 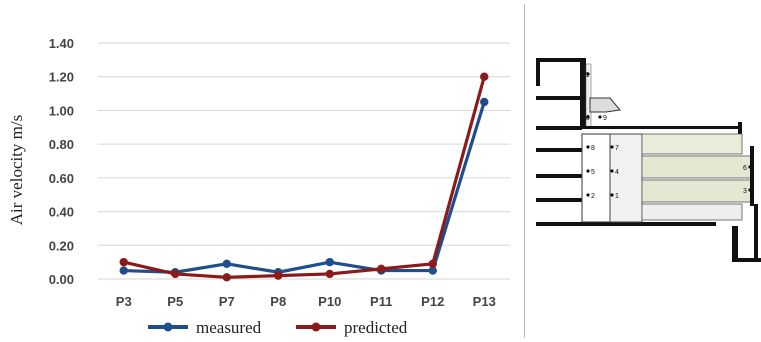 What do you see at coordinates (61, 77) in the screenshot?
I see `y-tick-label: 1.20` at bounding box center [61, 77].